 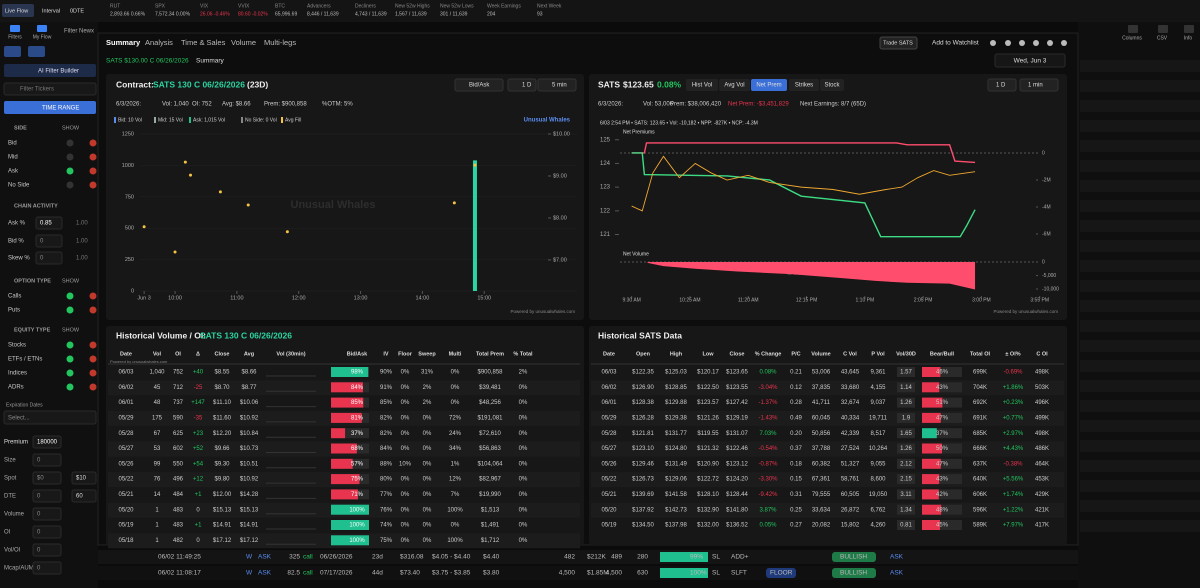 What do you see at coordinates (804, 86) in the screenshot?
I see `chart-mode-label: Strikes` at bounding box center [804, 86].